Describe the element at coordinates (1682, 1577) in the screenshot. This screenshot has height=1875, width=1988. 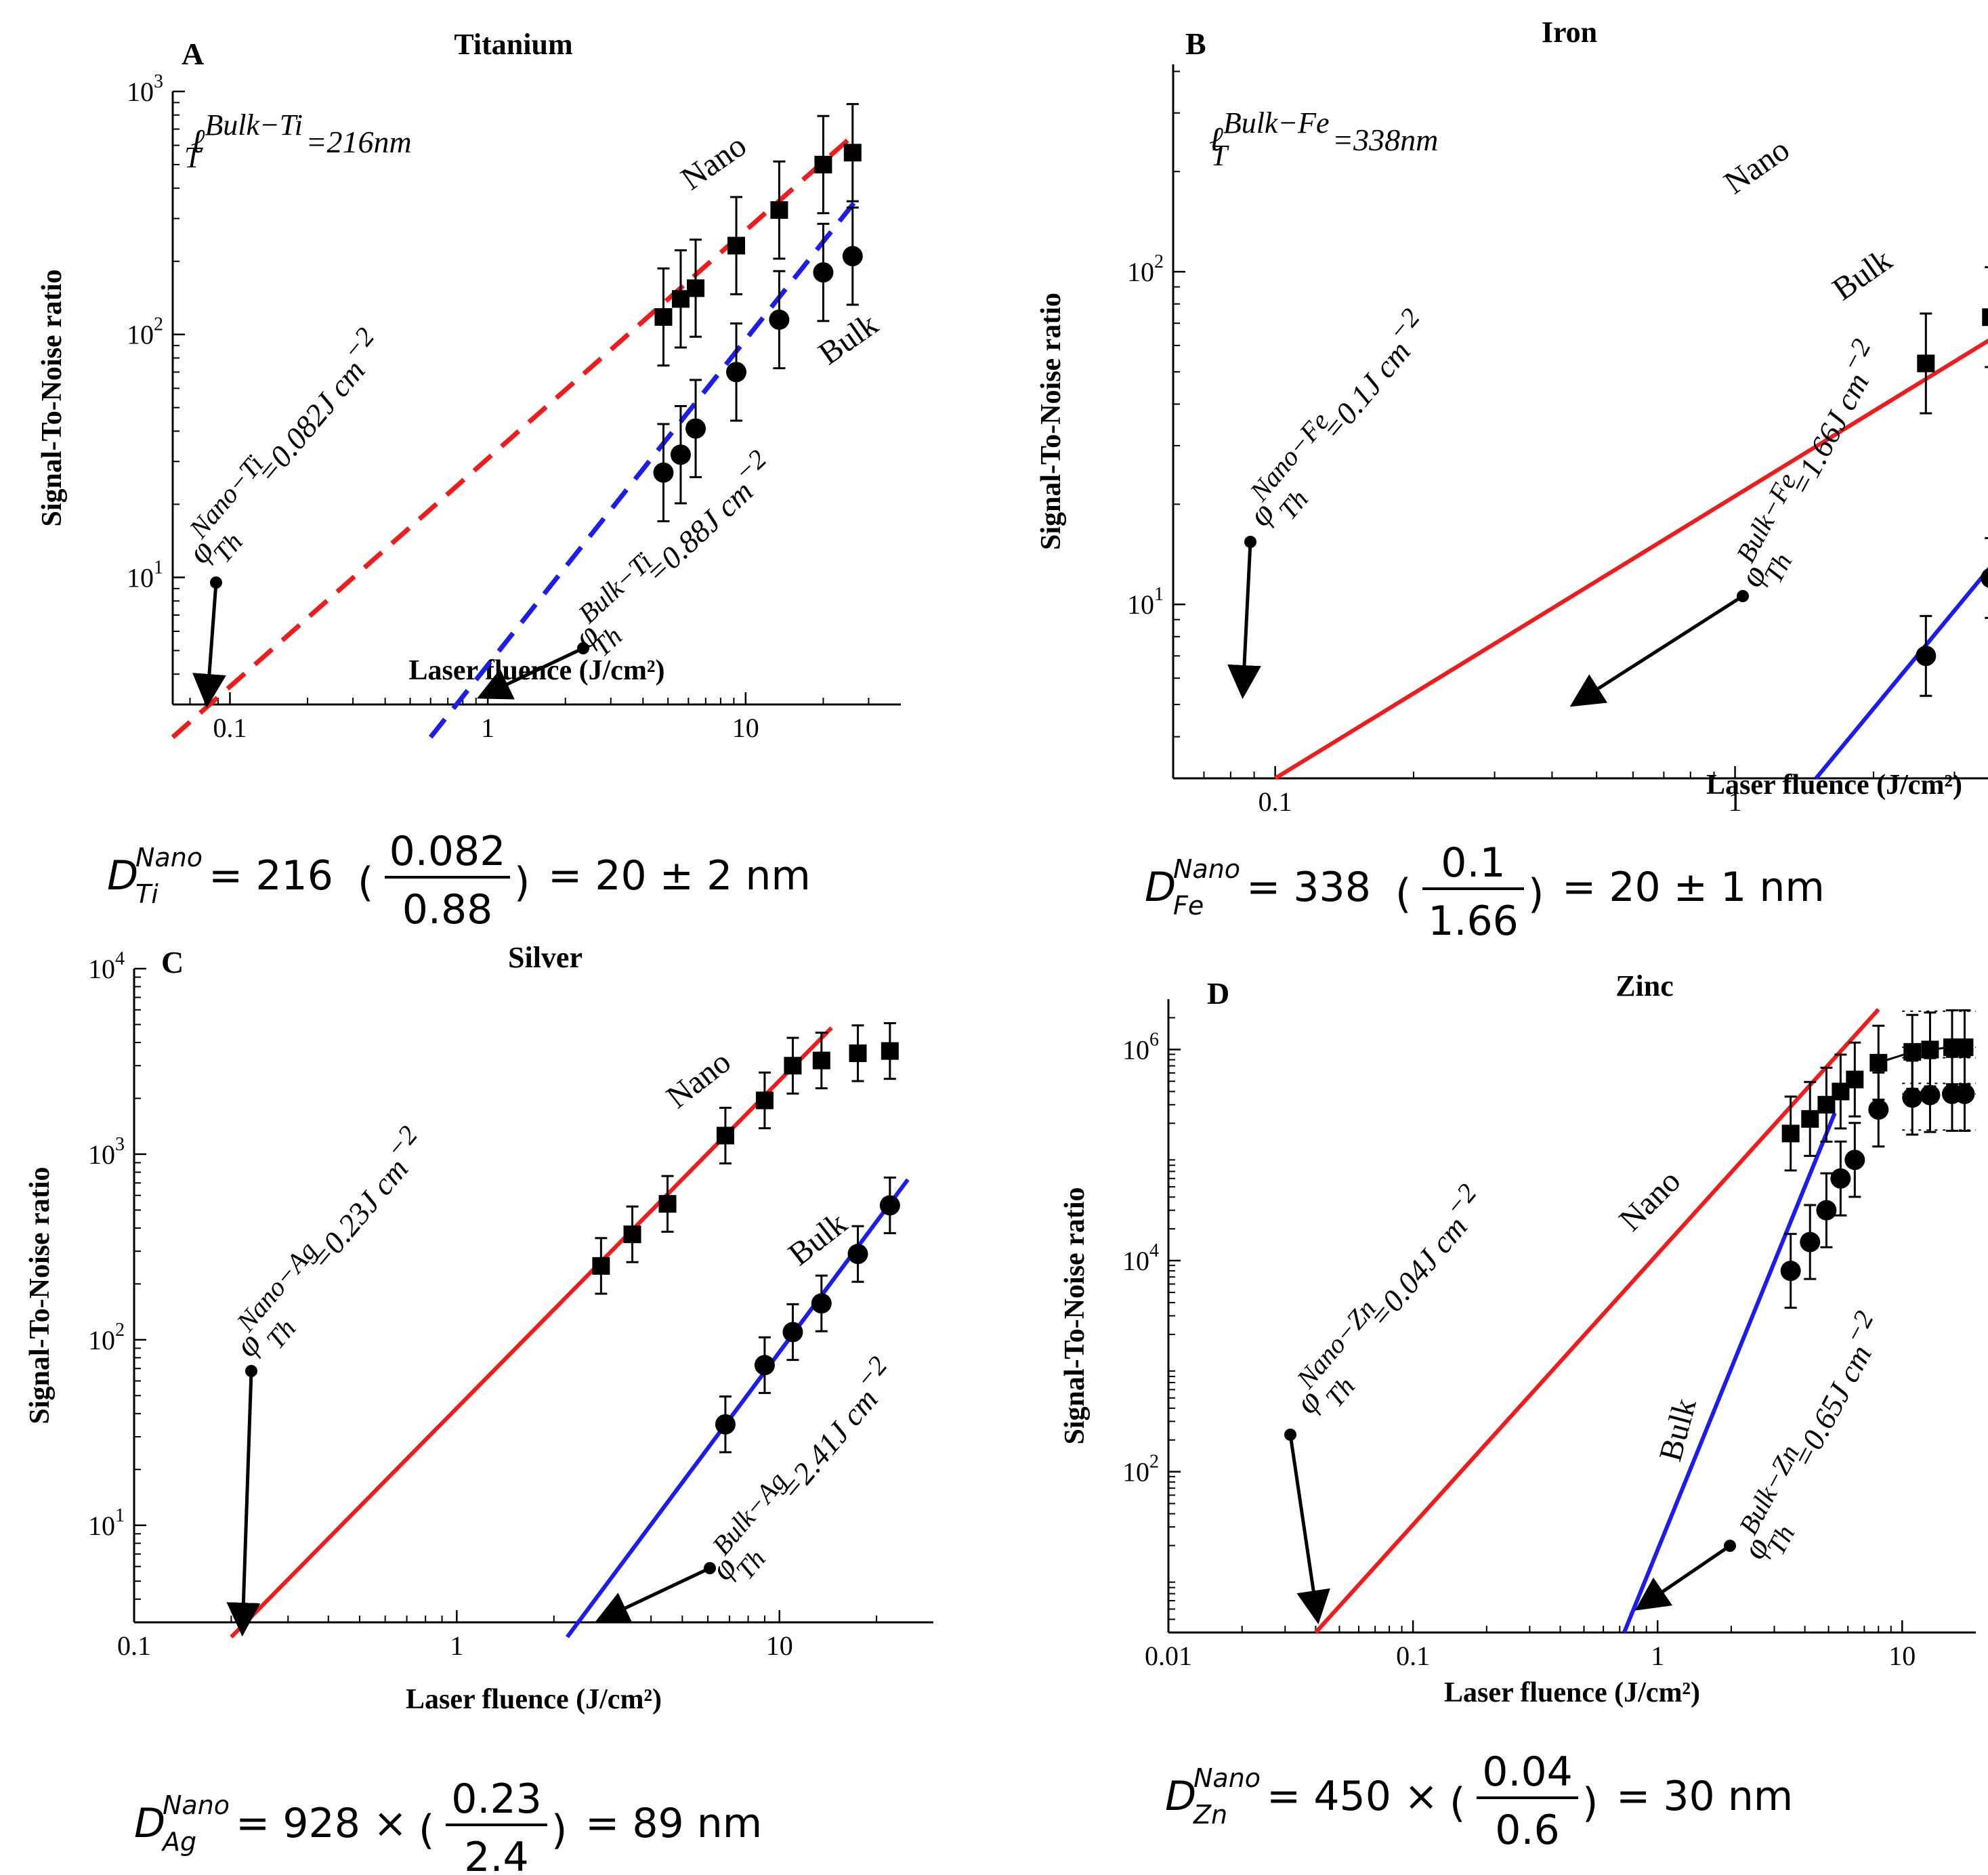
I see `bulk-threshold-arrow` at that location.